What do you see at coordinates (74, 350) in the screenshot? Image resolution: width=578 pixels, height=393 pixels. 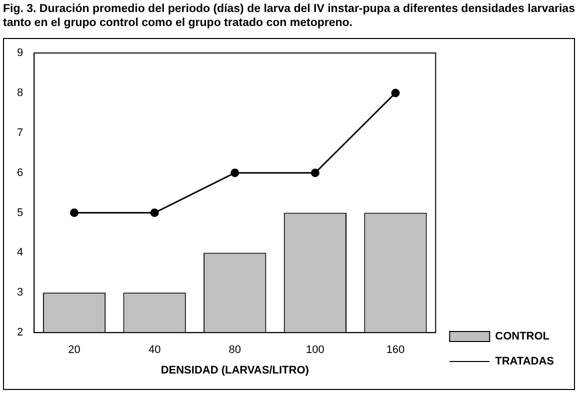 I see `x-tick-label: 20` at bounding box center [74, 350].